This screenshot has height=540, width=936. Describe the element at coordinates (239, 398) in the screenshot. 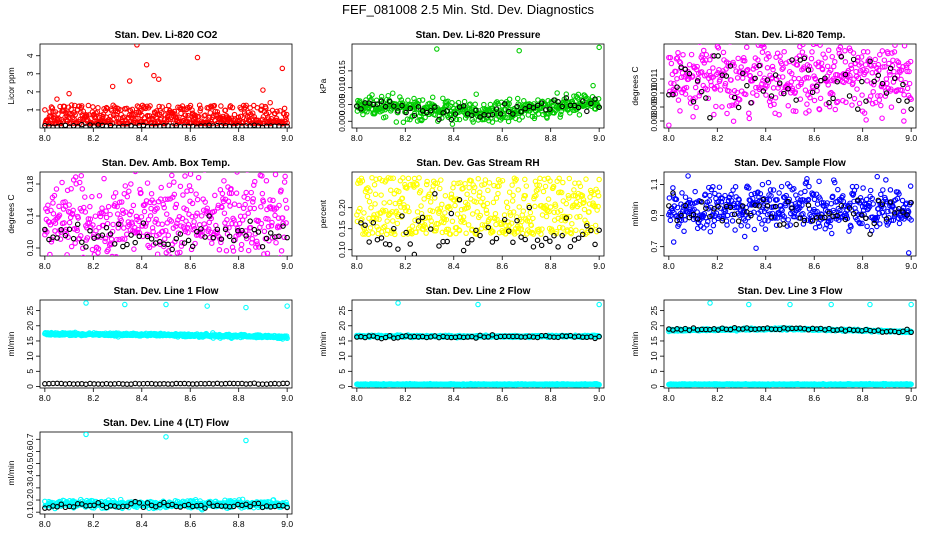

I see `x-tick-label: 8.8` at that location.